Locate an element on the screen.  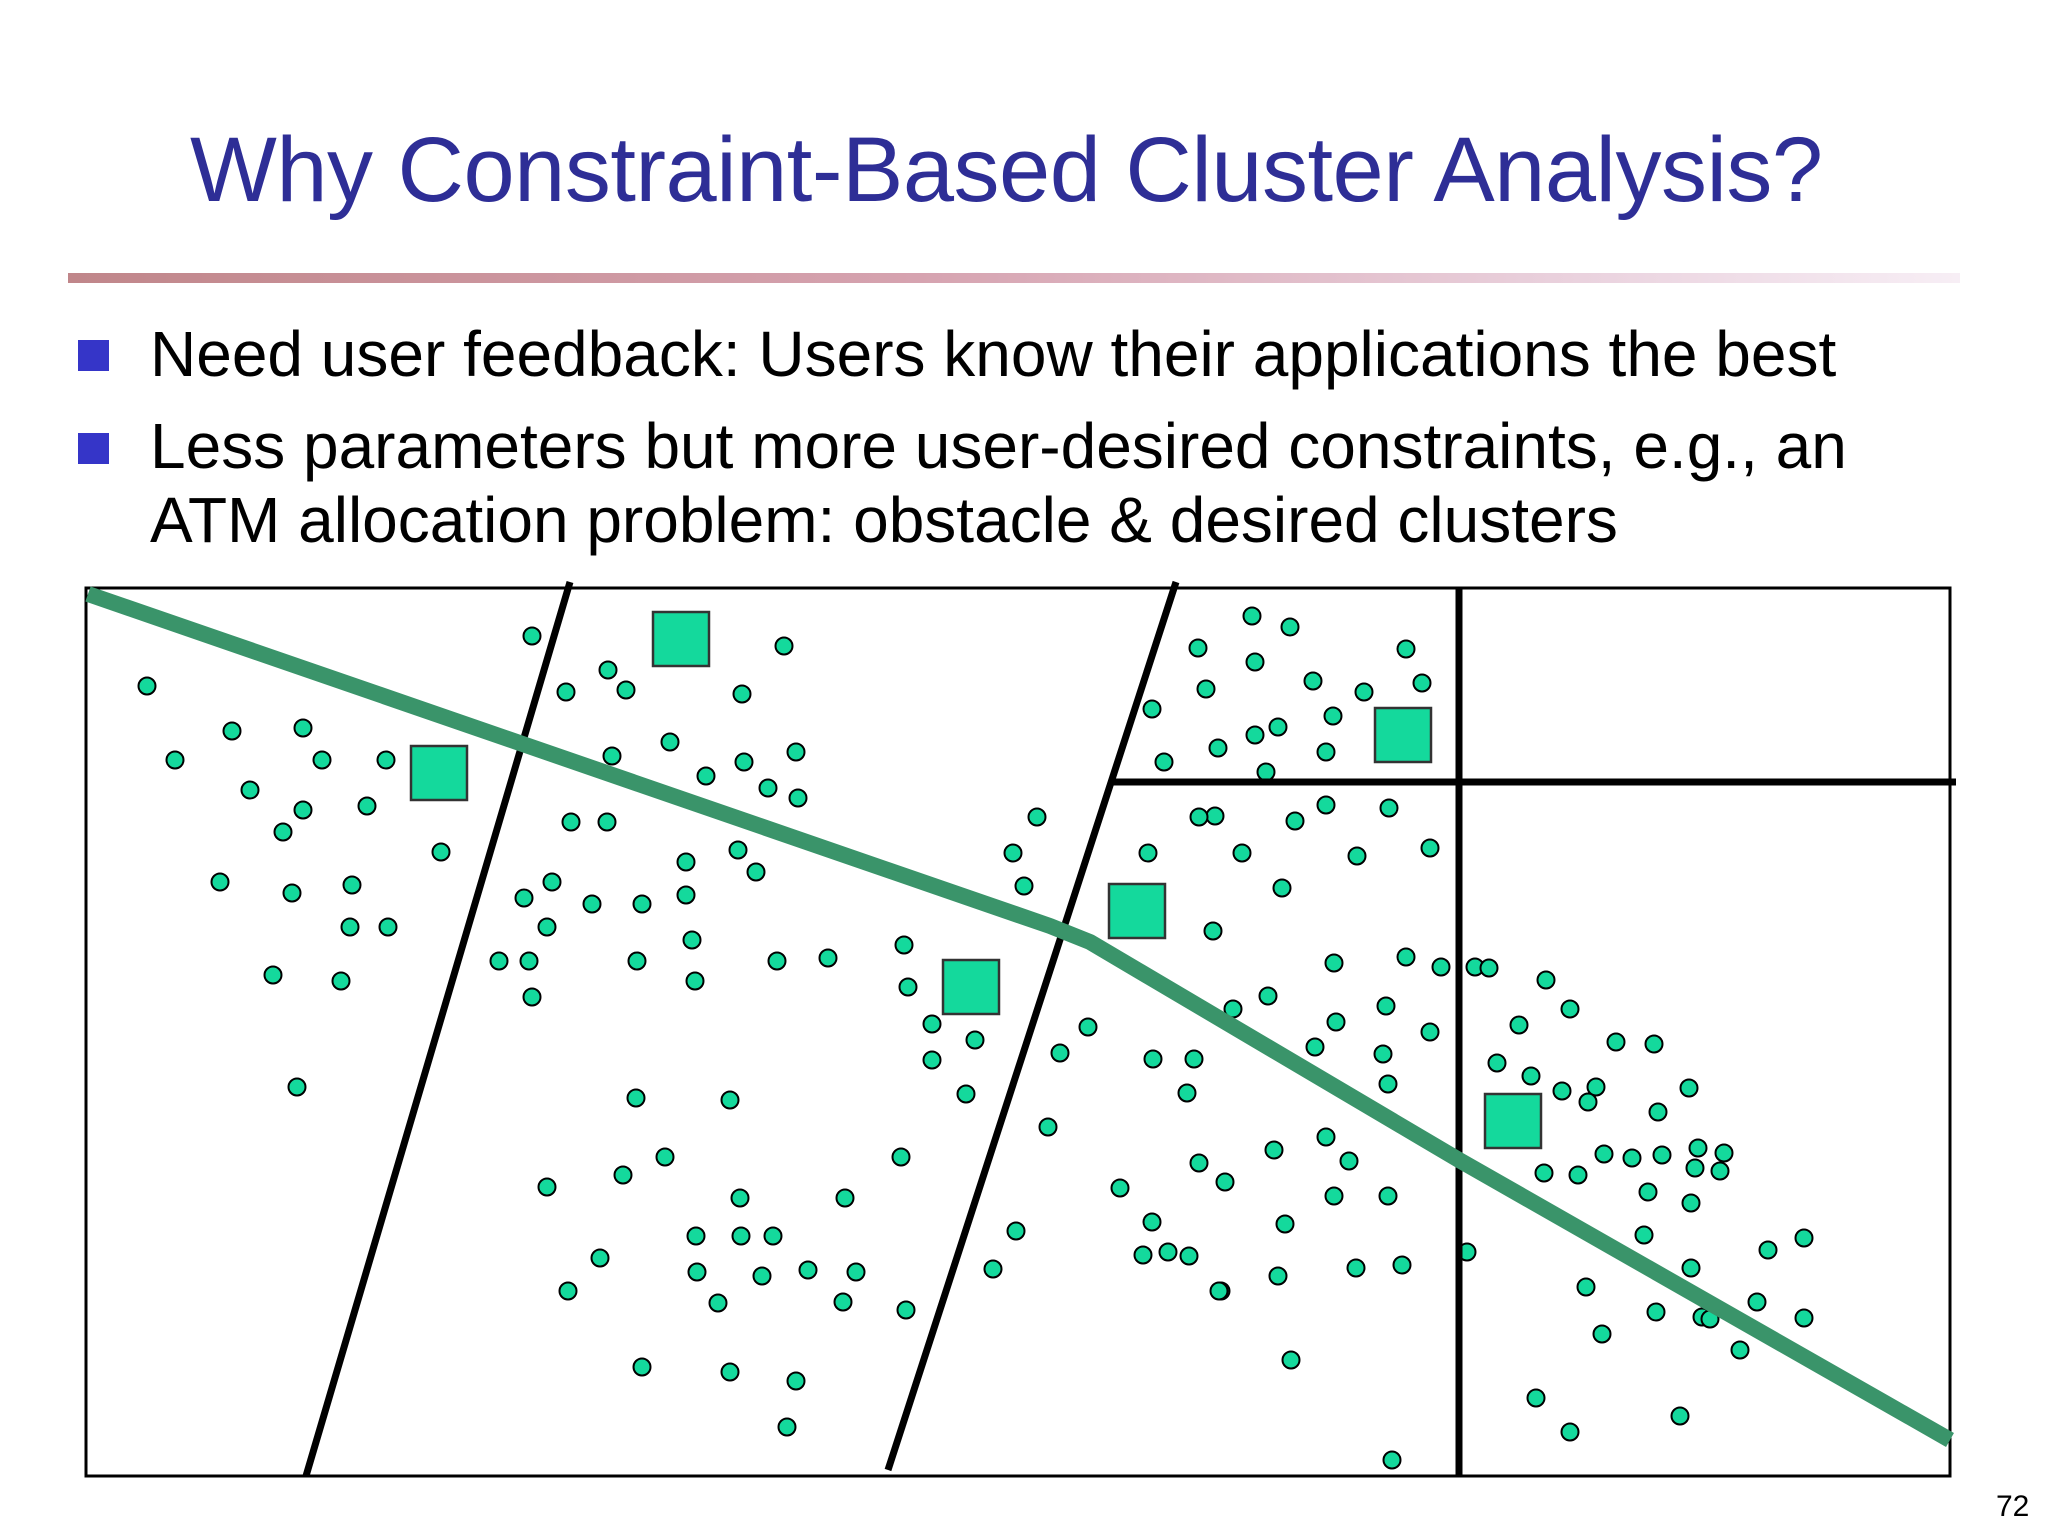
page-title: Why Constraint-Based Cluster Analysis? is located at coordinates (1006, 170).